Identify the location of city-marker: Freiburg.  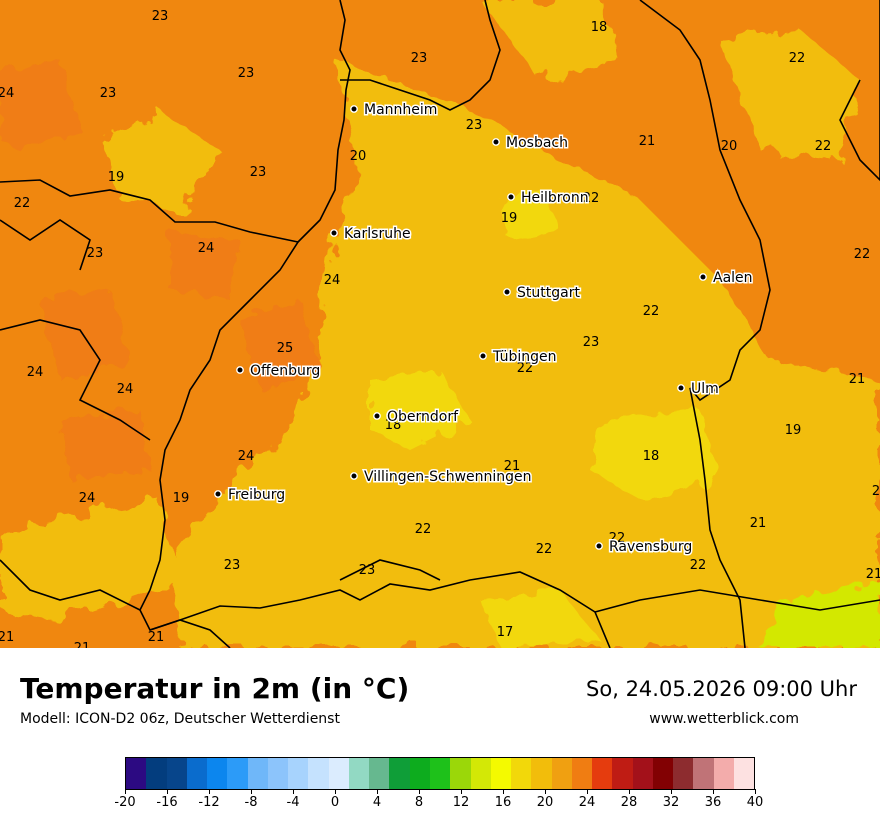
(250, 495).